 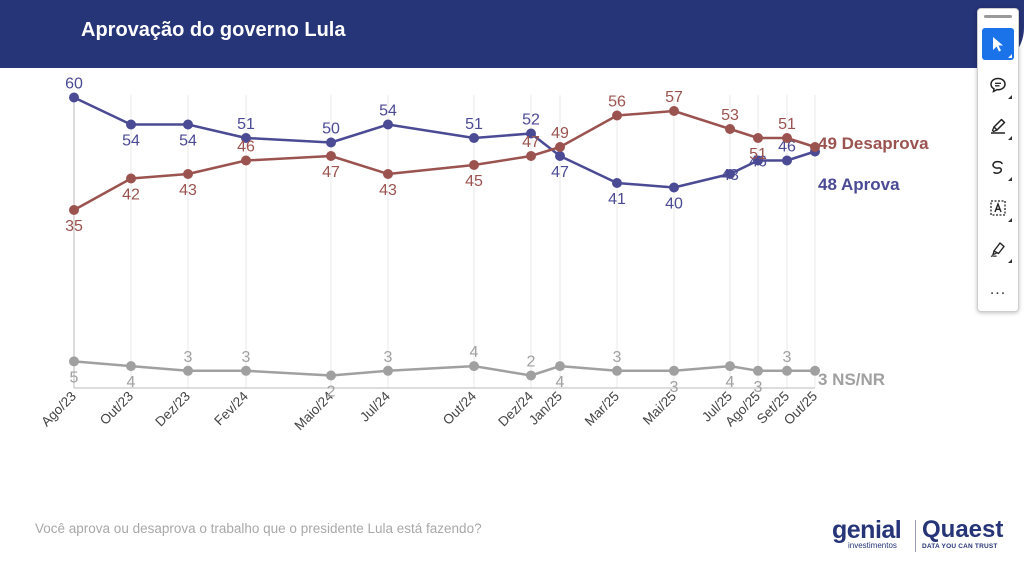 What do you see at coordinates (74, 377) in the screenshot?
I see `data-label: 5` at bounding box center [74, 377].